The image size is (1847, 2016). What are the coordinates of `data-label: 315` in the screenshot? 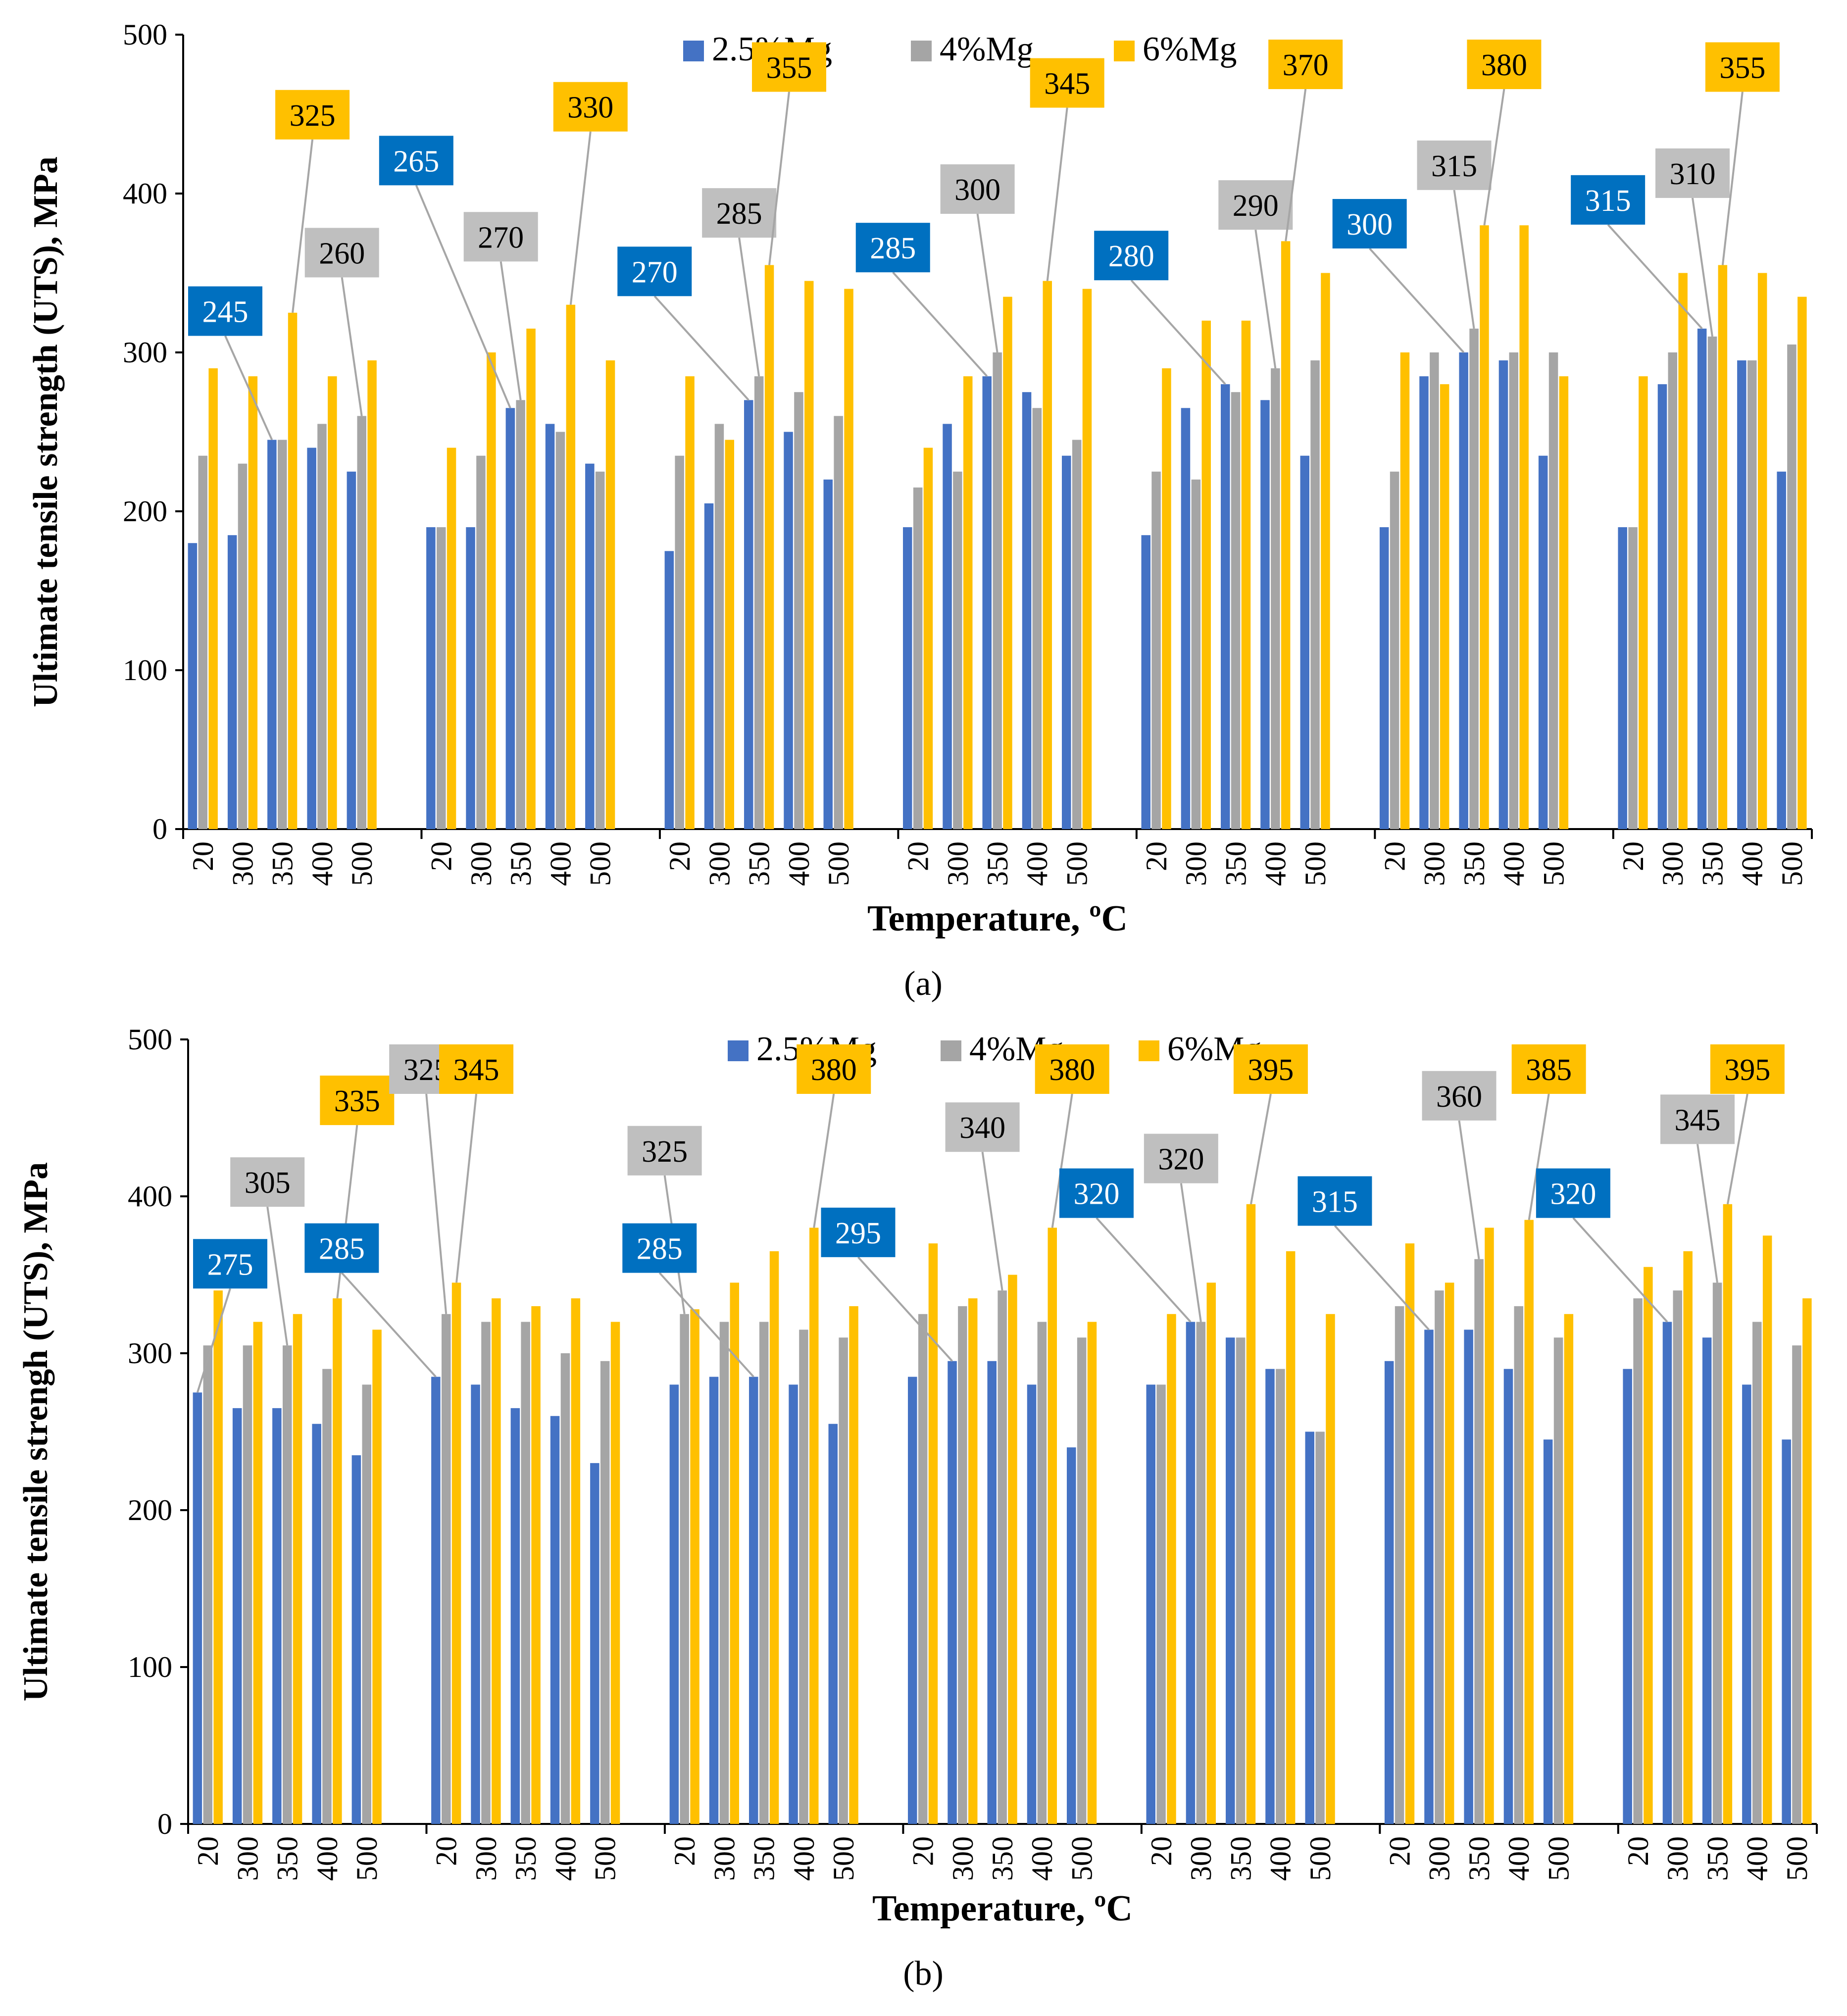 It's located at (1454, 166).